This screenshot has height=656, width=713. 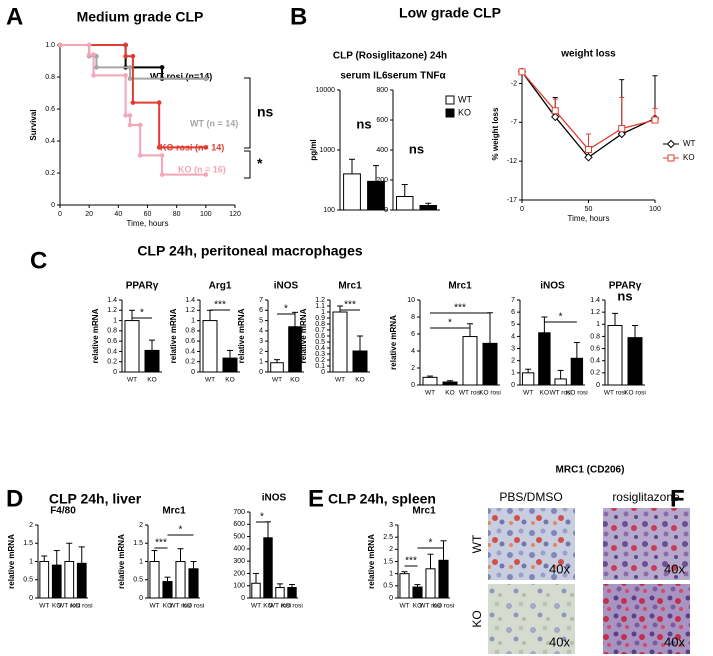 I want to click on y-tick-label: 100, so click(x=329, y=210).